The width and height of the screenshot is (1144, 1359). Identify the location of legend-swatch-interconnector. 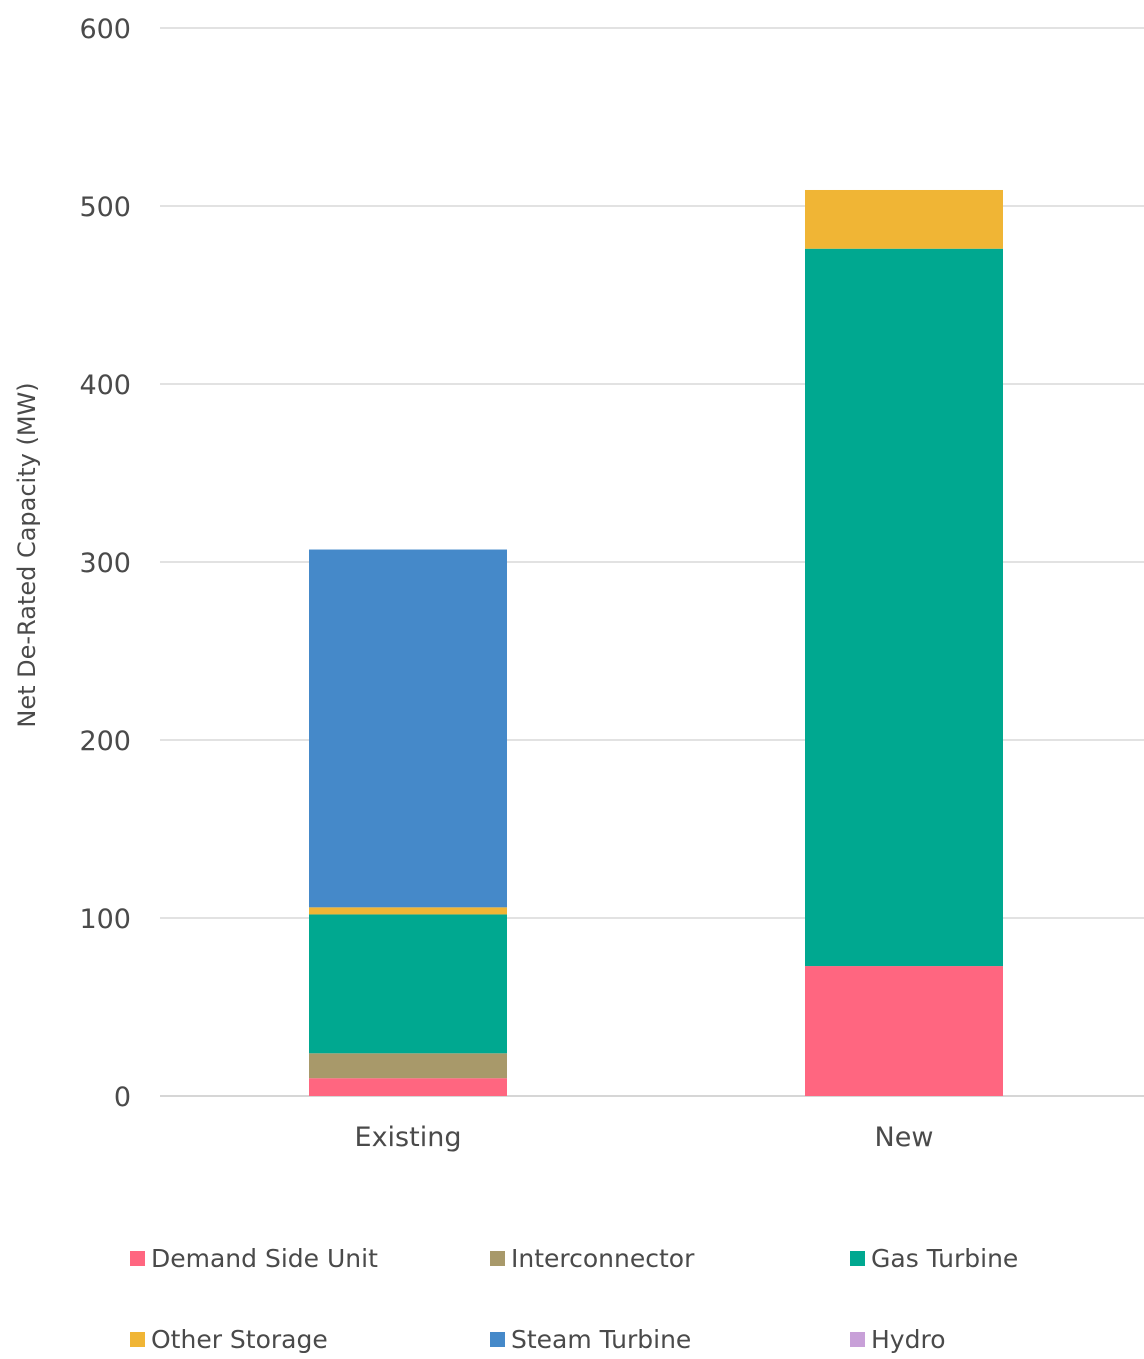
(497, 1258).